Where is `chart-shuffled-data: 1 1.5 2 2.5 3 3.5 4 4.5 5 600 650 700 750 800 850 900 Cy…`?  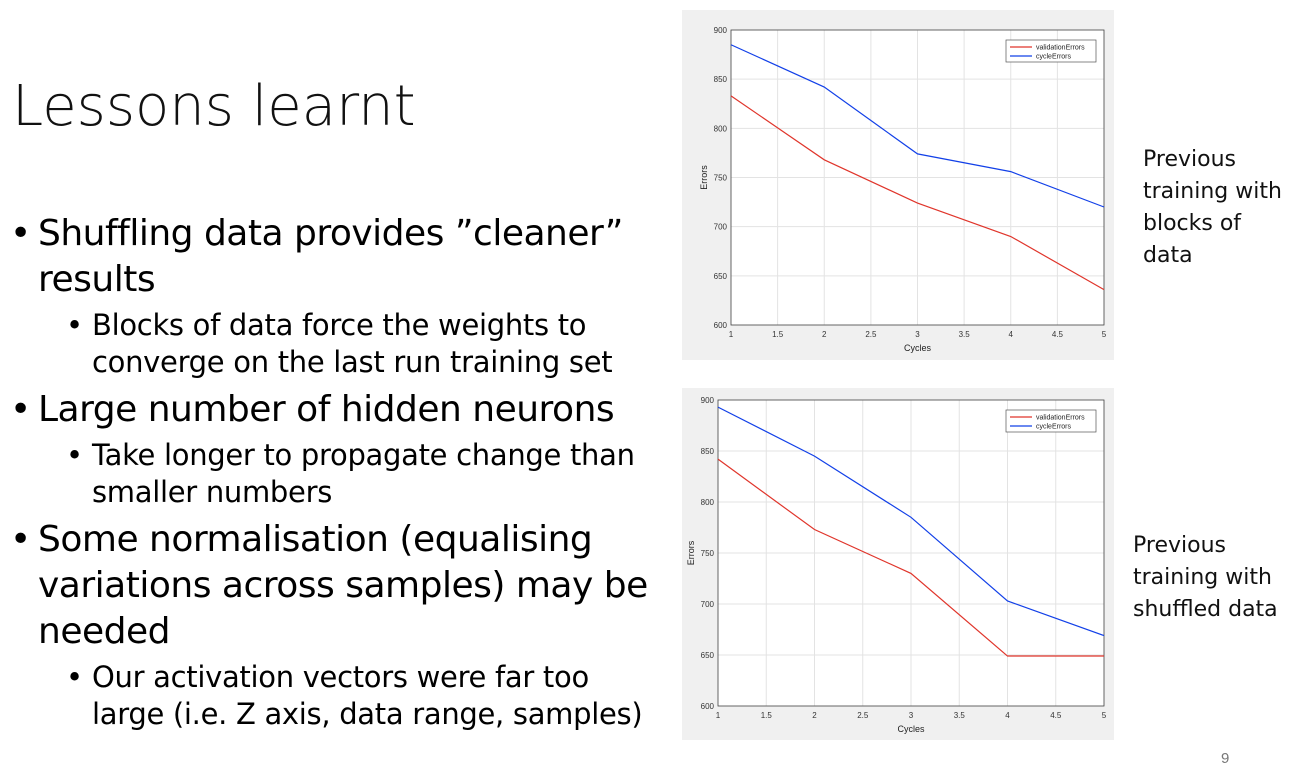
chart-shuffled-data: 1 1.5 2 2.5 3 3.5 4 4.5 5 600 650 700 750 800 850 900 Cy… is located at coordinates (898, 564).